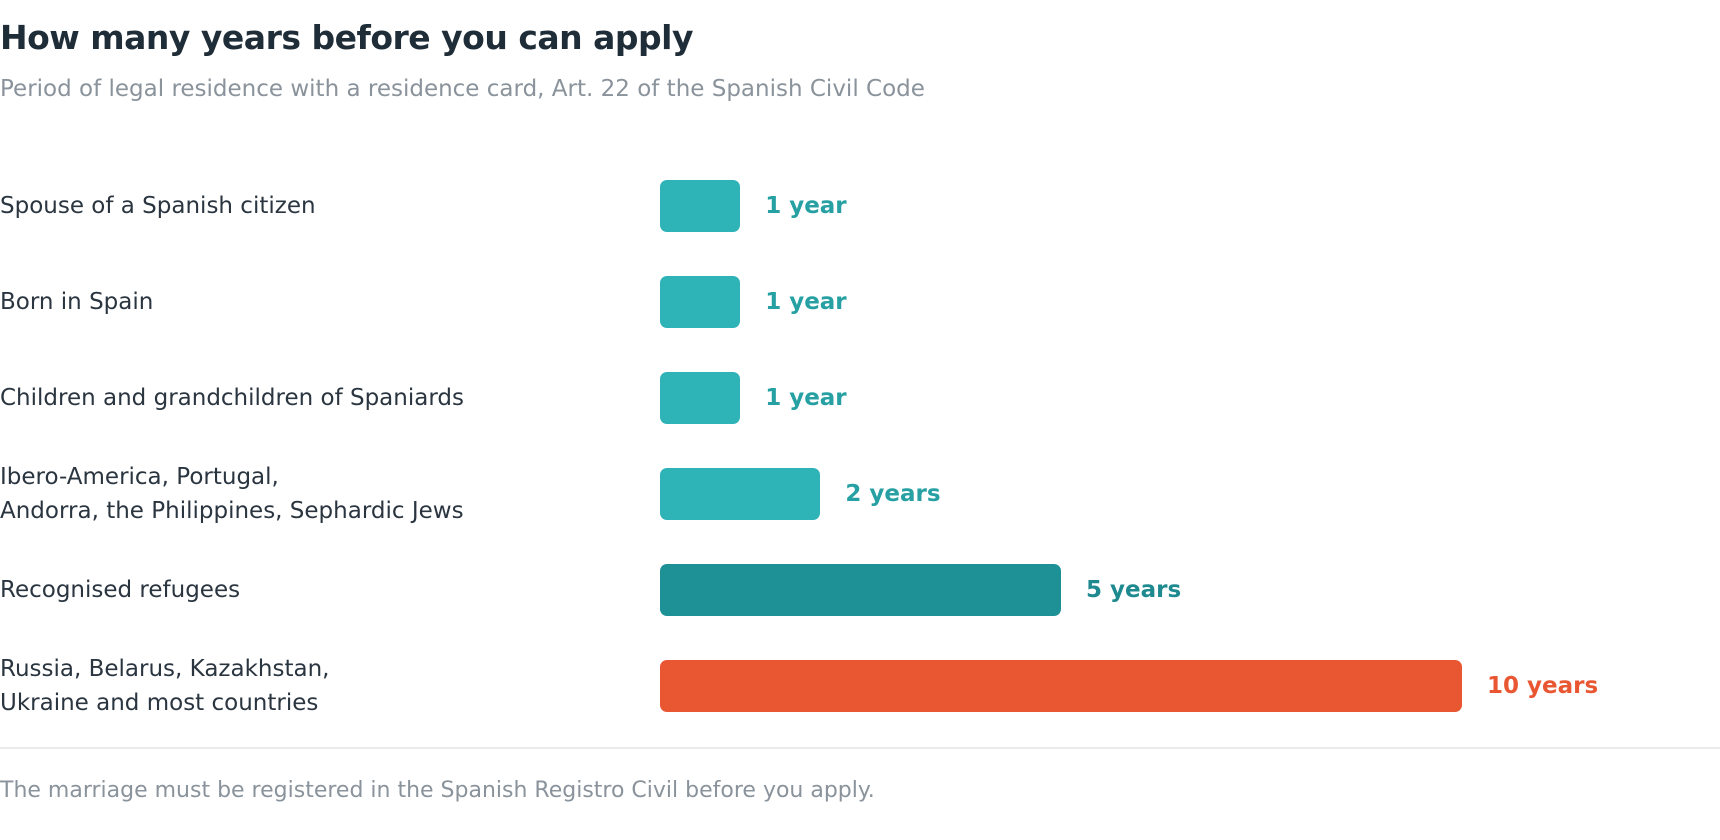  What do you see at coordinates (120, 590) in the screenshot?
I see `category-label: Recognised refugees` at bounding box center [120, 590].